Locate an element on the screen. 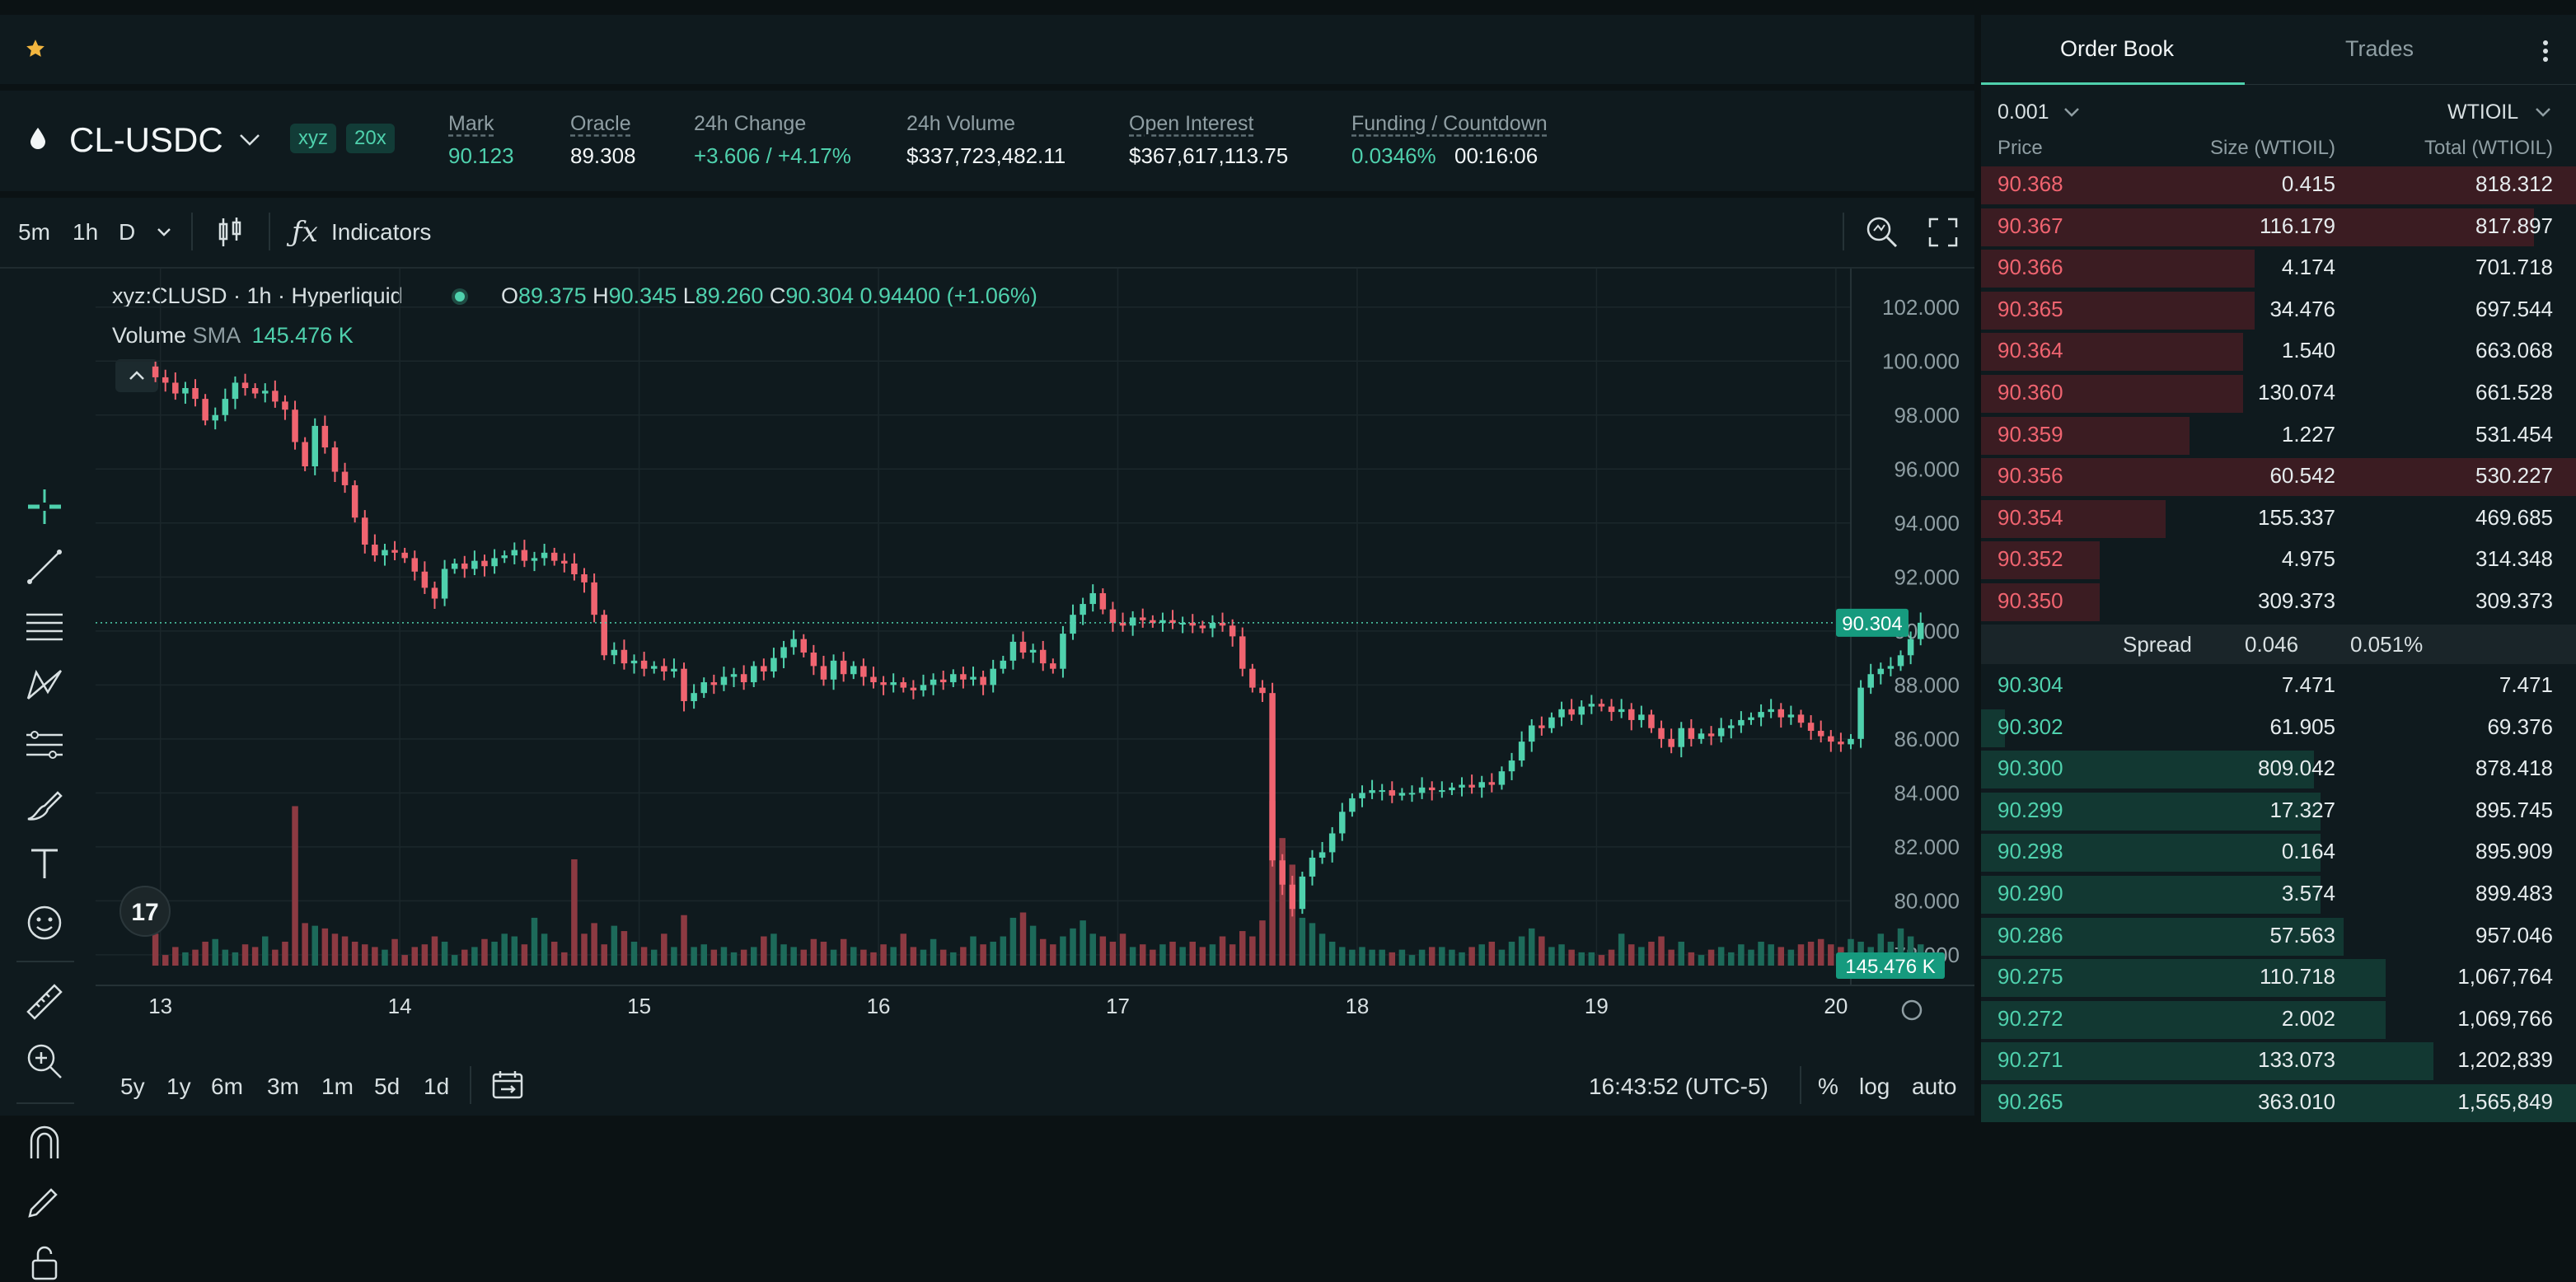 The width and height of the screenshot is (2576, 1282). ask-size: 34.476 is located at coordinates (2302, 308).